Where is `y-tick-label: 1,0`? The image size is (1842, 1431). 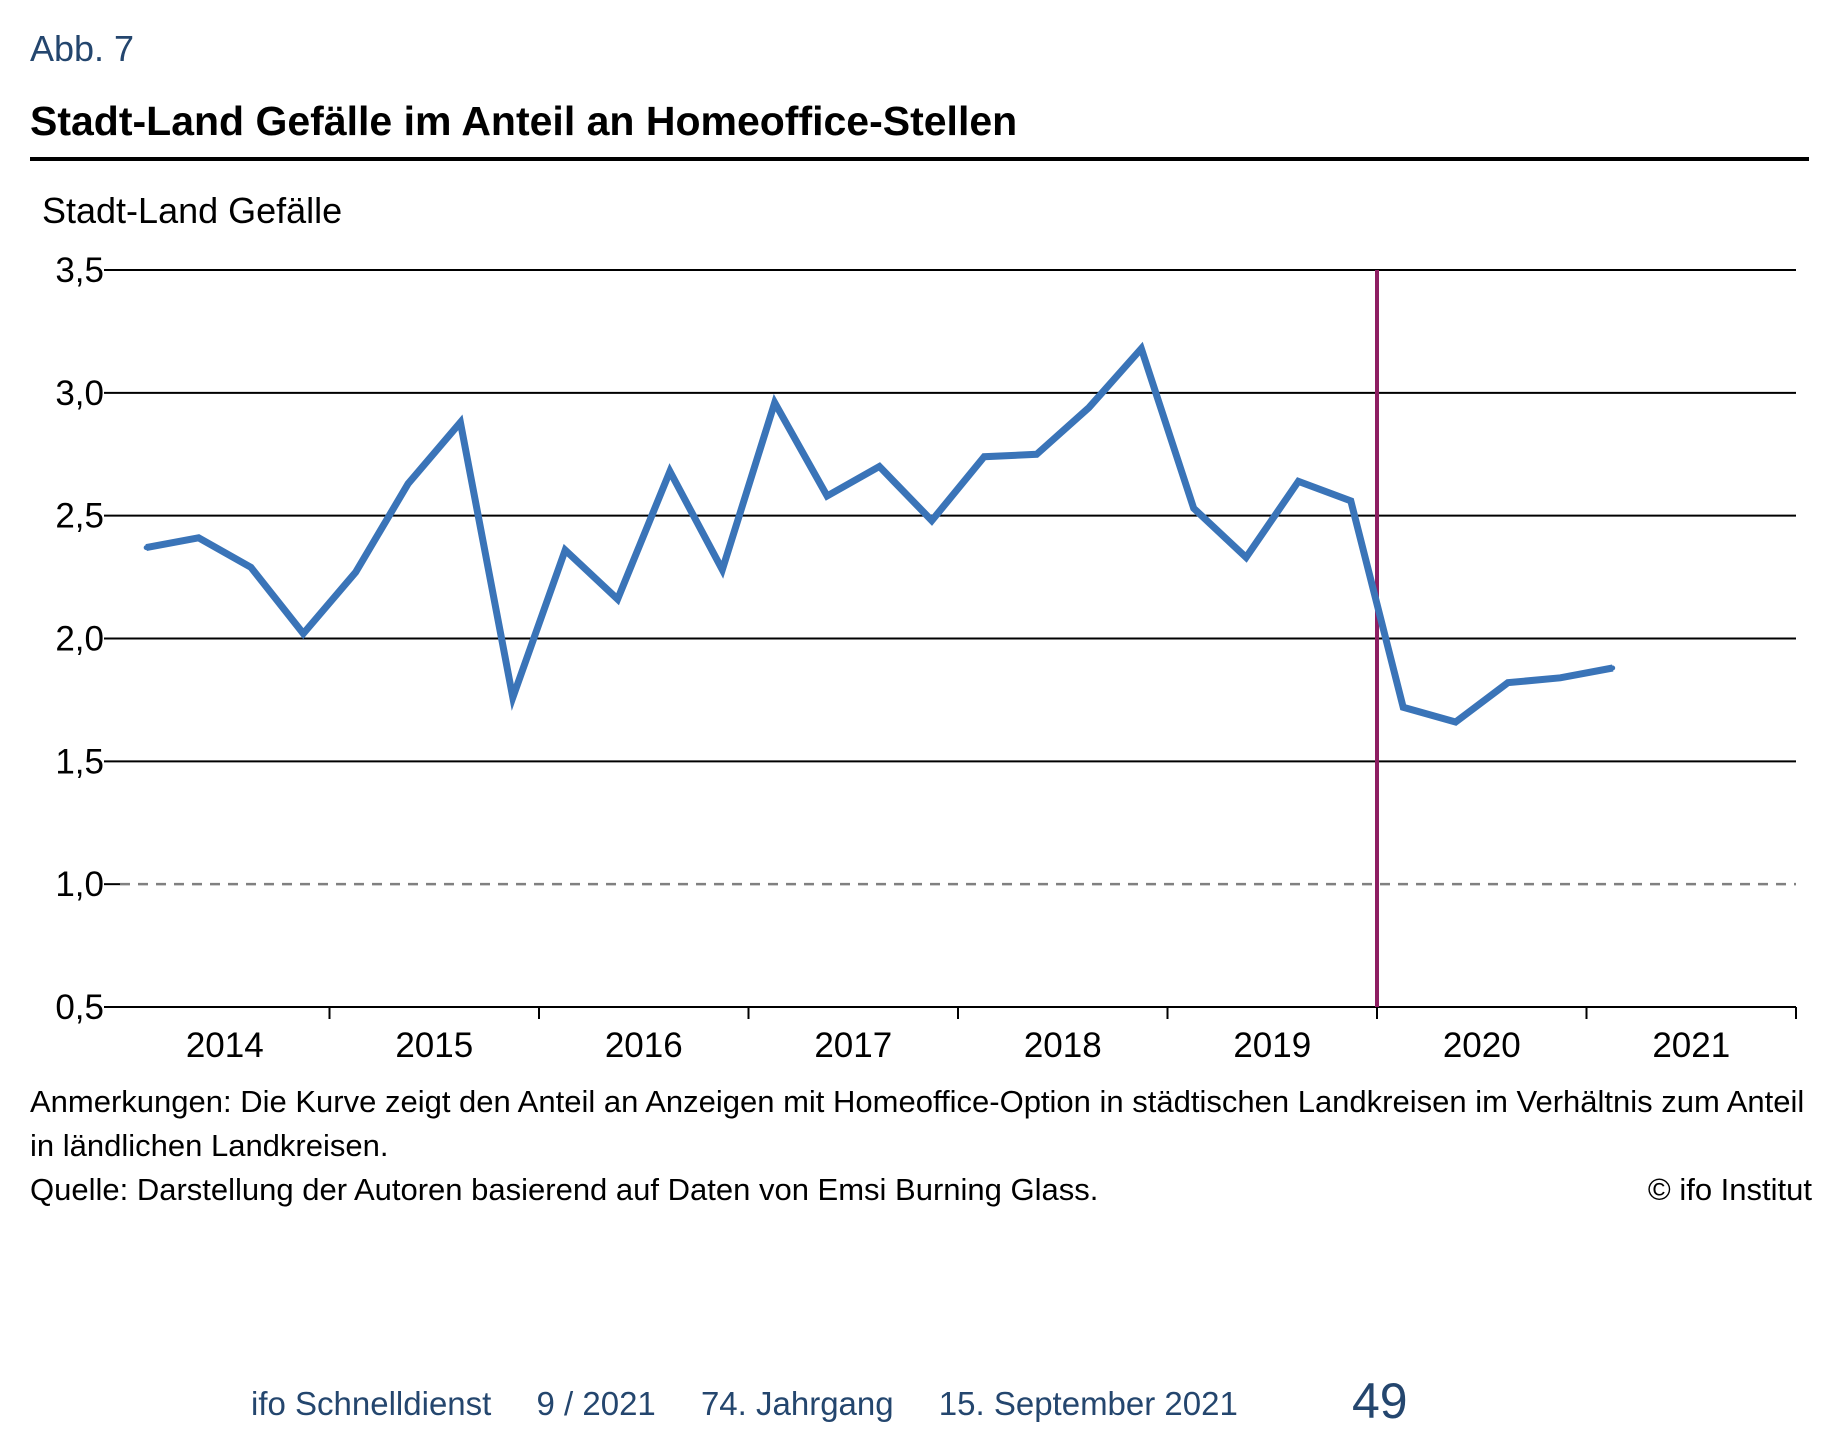 y-tick-label: 1,0 is located at coordinates (79, 884).